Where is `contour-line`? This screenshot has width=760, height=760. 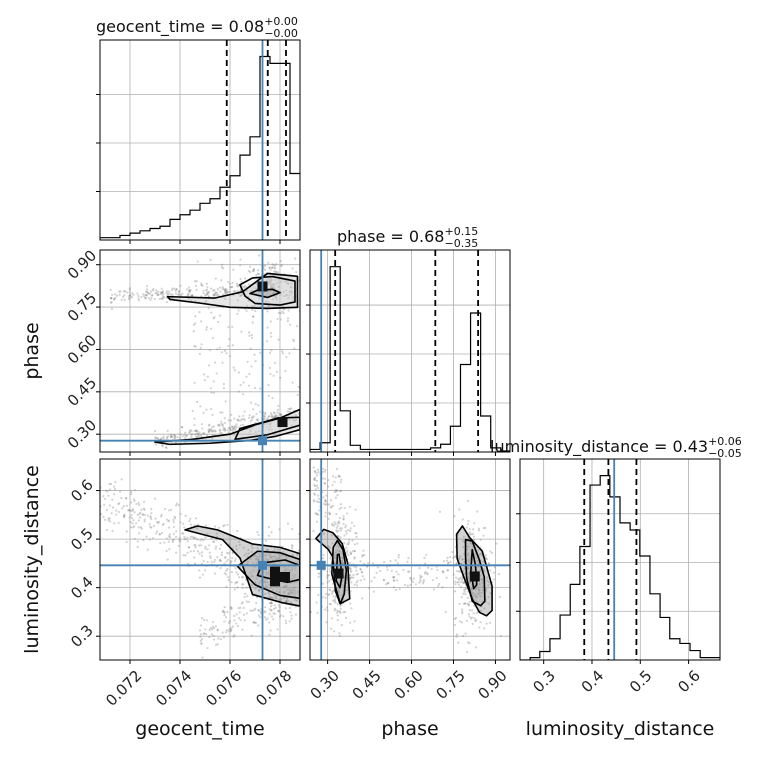 contour-line is located at coordinates (339, 572).